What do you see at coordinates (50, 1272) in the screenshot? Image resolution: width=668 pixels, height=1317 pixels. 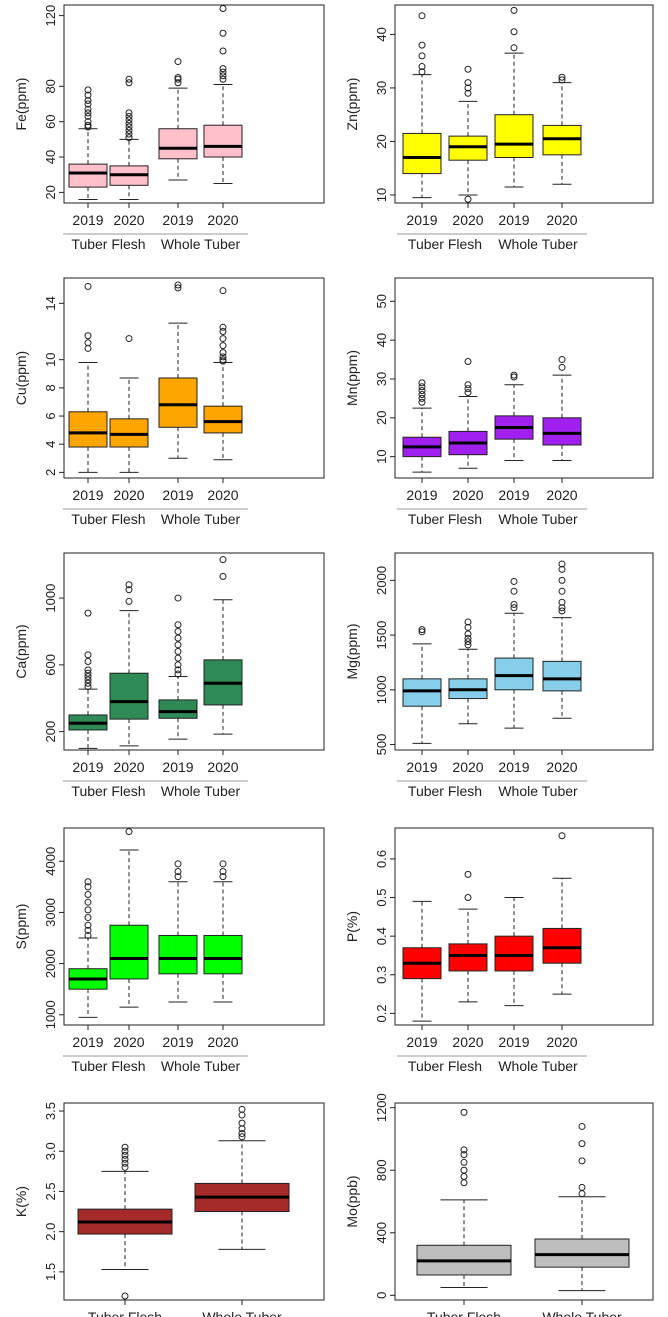 I see `y-tick-label: 1.5` at bounding box center [50, 1272].